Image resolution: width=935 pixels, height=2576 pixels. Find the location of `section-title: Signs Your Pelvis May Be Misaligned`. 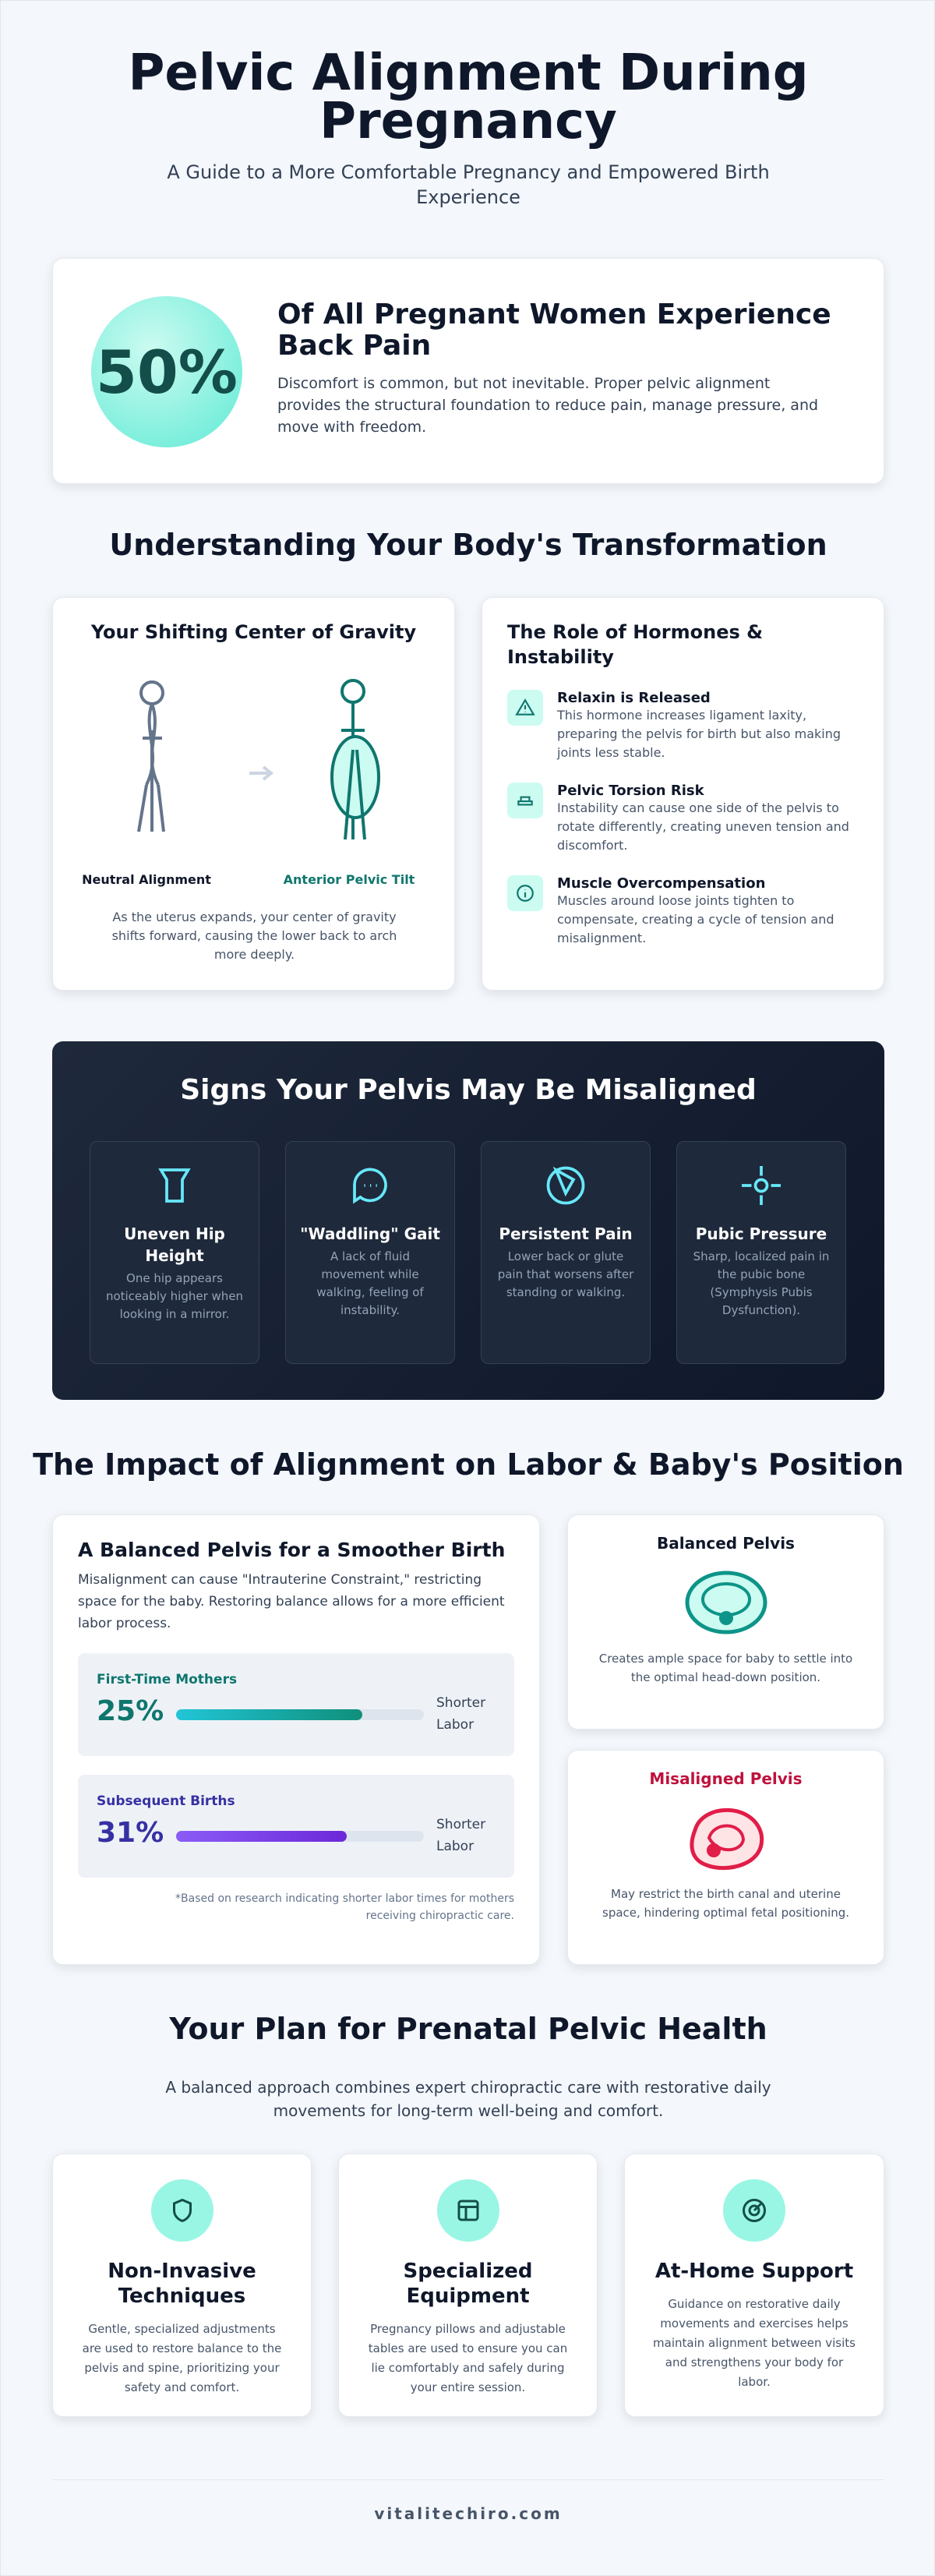

section-title: Signs Your Pelvis May Be Misaligned is located at coordinates (468, 1090).